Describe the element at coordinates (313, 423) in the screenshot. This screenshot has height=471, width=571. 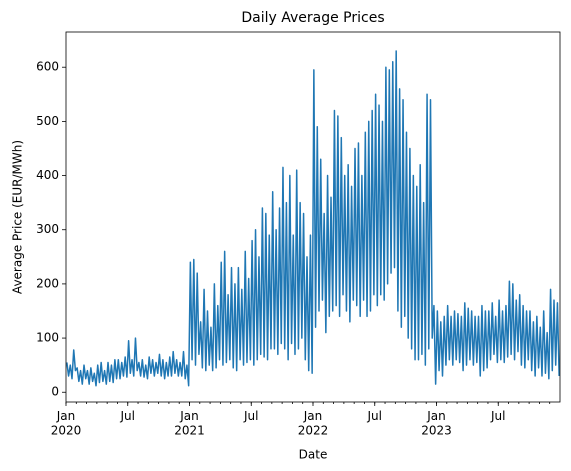
I see `x-tick-label: Jan 2022` at that location.